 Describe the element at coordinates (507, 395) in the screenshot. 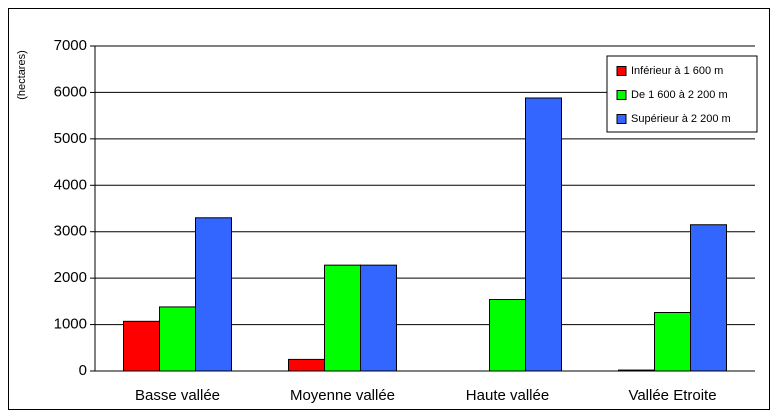

I see `x-tick-label: Haute vallée` at that location.